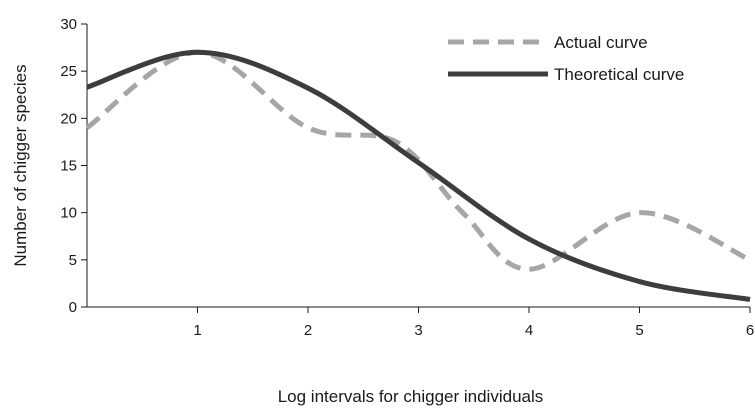 The image size is (755, 412). What do you see at coordinates (639, 330) in the screenshot?
I see `x-tick-label: 5` at bounding box center [639, 330].